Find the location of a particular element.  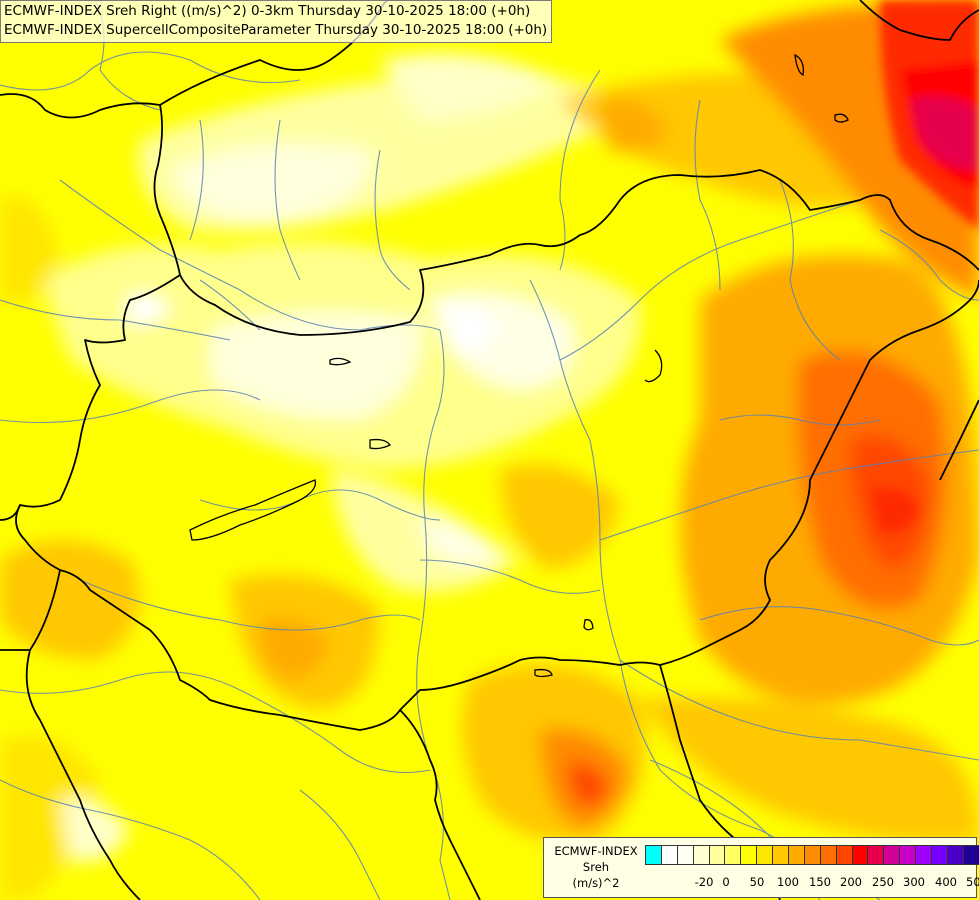

legend-tick-labels: -20050100150200250300400500700 is located at coordinates (809, 883).